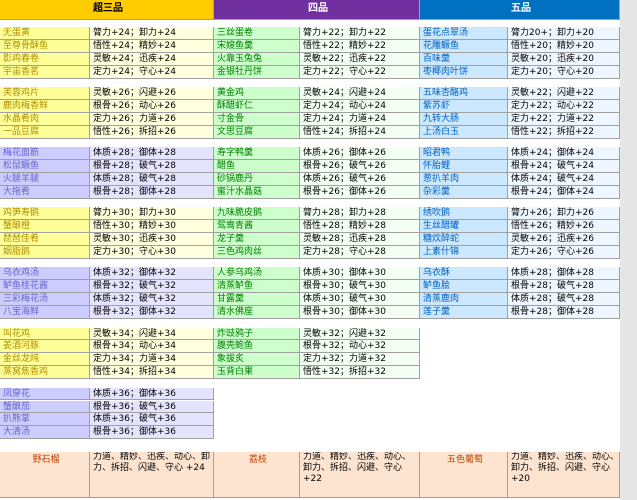 Image resolution: width=637 pixels, height=500 pixels. I want to click on dish-stats: 灵敏+34；闪避+34, so click(152, 334).